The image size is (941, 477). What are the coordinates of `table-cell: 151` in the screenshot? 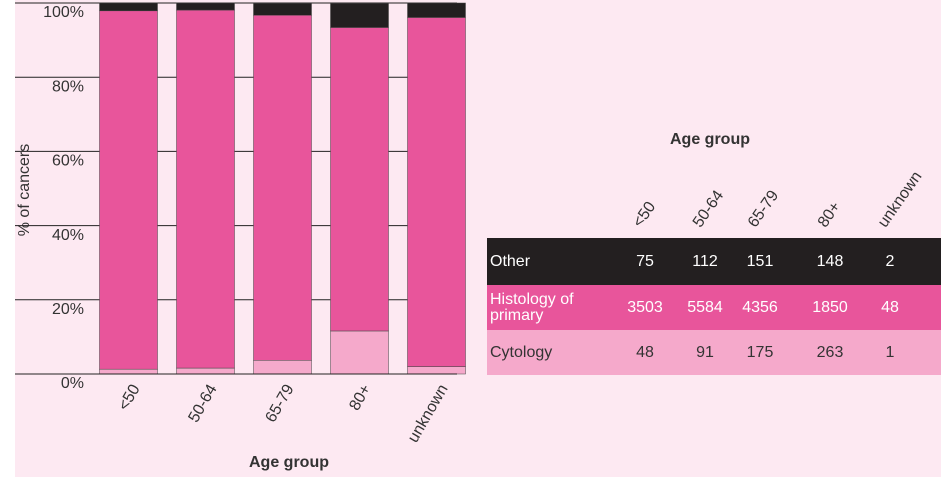 It's located at (760, 261).